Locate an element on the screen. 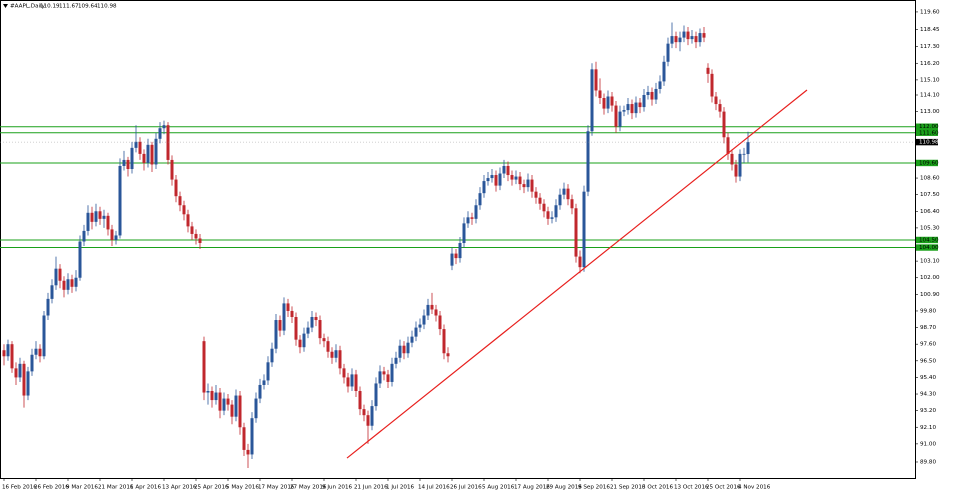  x-tick-label: 29 Aug 2016 is located at coordinates (564, 488).